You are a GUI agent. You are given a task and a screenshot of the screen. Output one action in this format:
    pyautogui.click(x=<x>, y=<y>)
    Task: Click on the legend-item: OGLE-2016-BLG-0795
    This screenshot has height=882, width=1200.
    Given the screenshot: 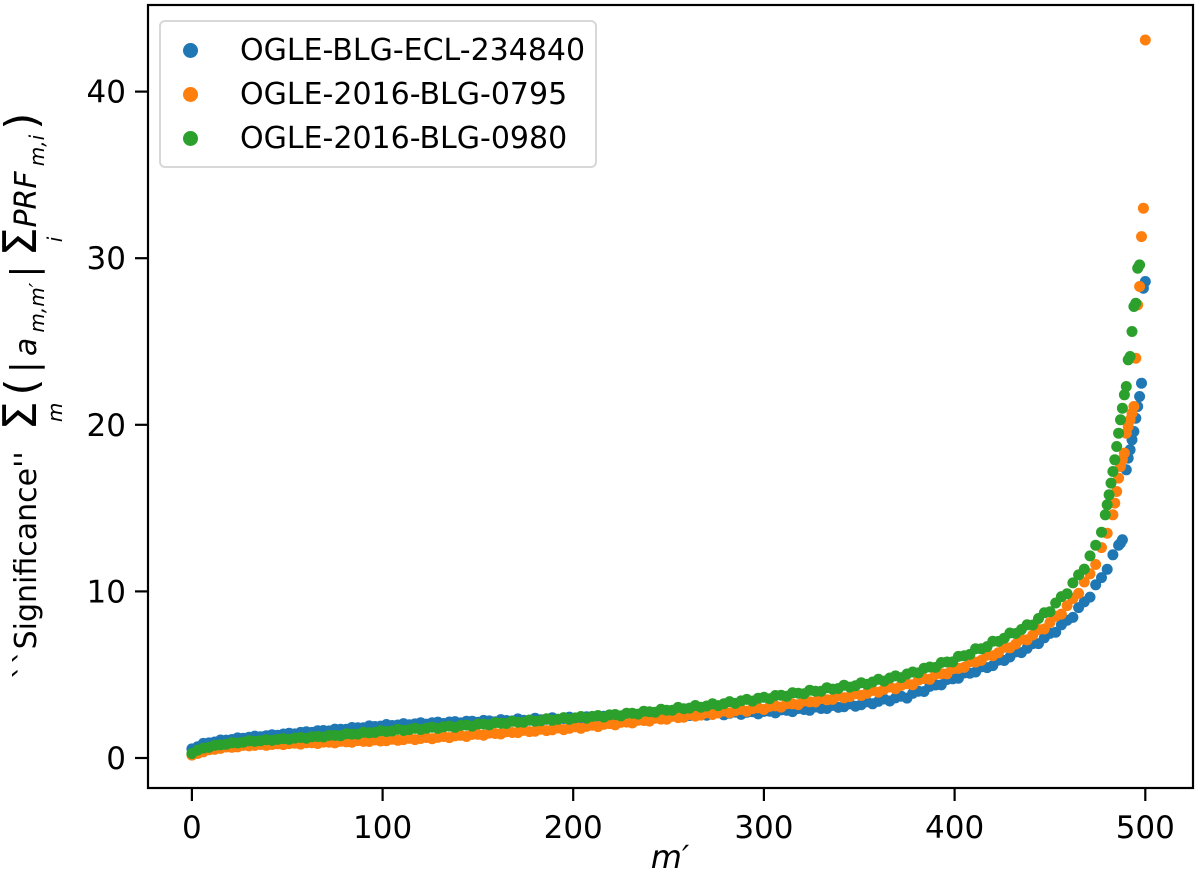 What is the action you would take?
    pyautogui.click(x=389, y=94)
    